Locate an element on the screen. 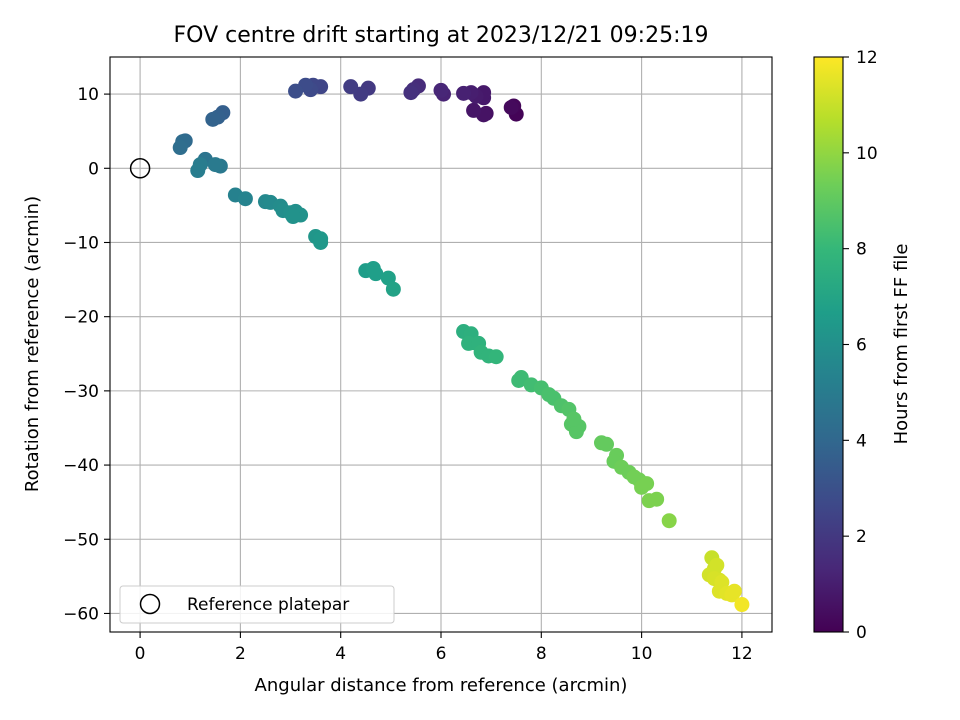  colorbar: 0 2 4 6 8 10 12 Hours from first FF file is located at coordinates (862, 345).